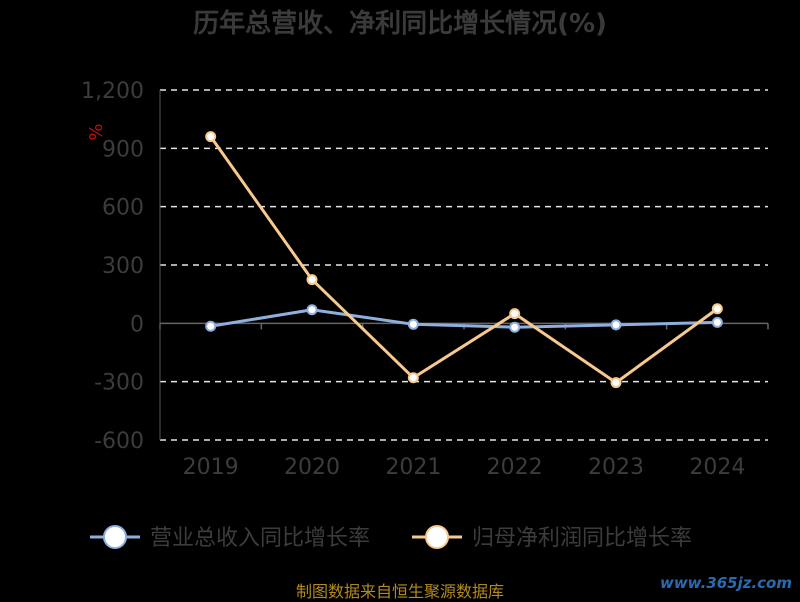 The width and height of the screenshot is (800, 602). What do you see at coordinates (112, 91) in the screenshot?
I see `y-tick-label: 1,200` at bounding box center [112, 91].